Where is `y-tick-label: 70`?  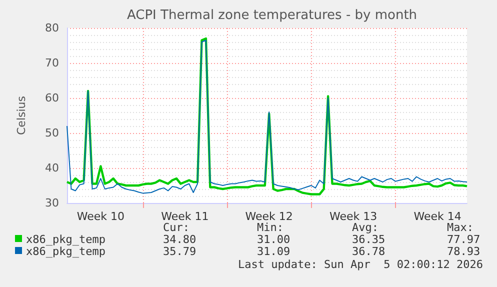 y-tick-label: 70 is located at coordinates (52, 63).